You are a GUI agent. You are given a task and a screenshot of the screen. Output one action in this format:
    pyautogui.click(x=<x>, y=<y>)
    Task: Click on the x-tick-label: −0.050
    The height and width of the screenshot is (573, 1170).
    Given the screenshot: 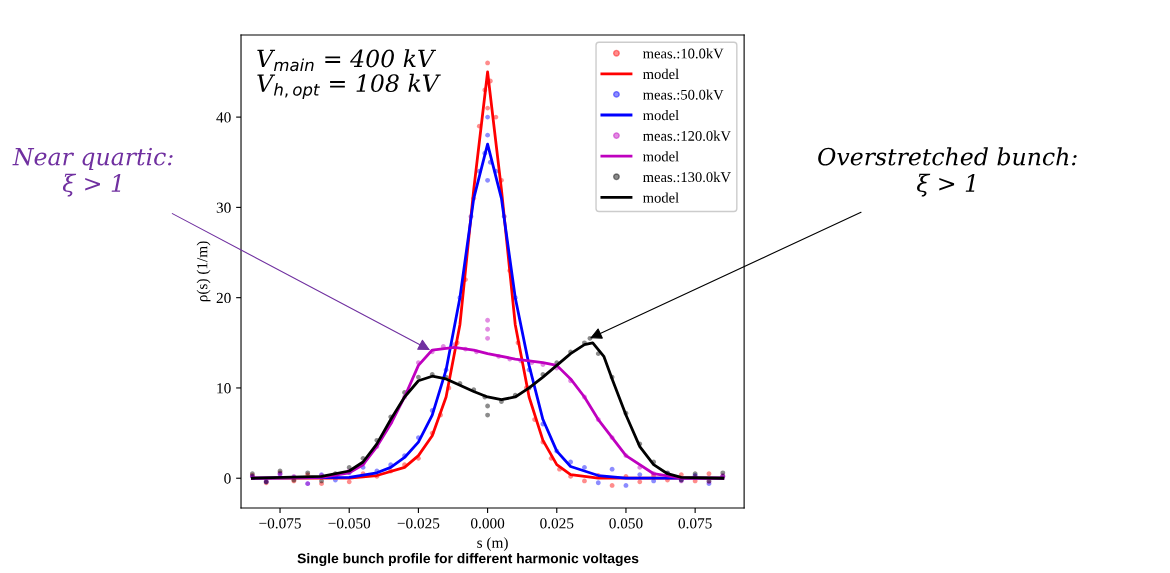 What is the action you would take?
    pyautogui.click(x=349, y=523)
    